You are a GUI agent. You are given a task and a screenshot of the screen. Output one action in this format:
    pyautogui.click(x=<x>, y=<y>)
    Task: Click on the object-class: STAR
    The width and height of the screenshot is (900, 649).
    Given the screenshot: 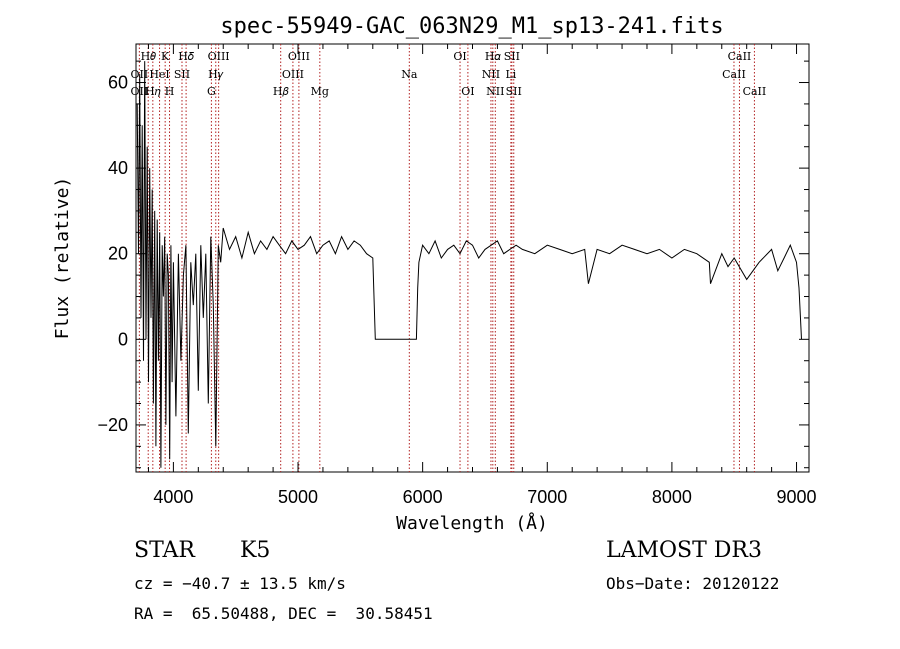 What is the action you would take?
    pyautogui.click(x=164, y=550)
    